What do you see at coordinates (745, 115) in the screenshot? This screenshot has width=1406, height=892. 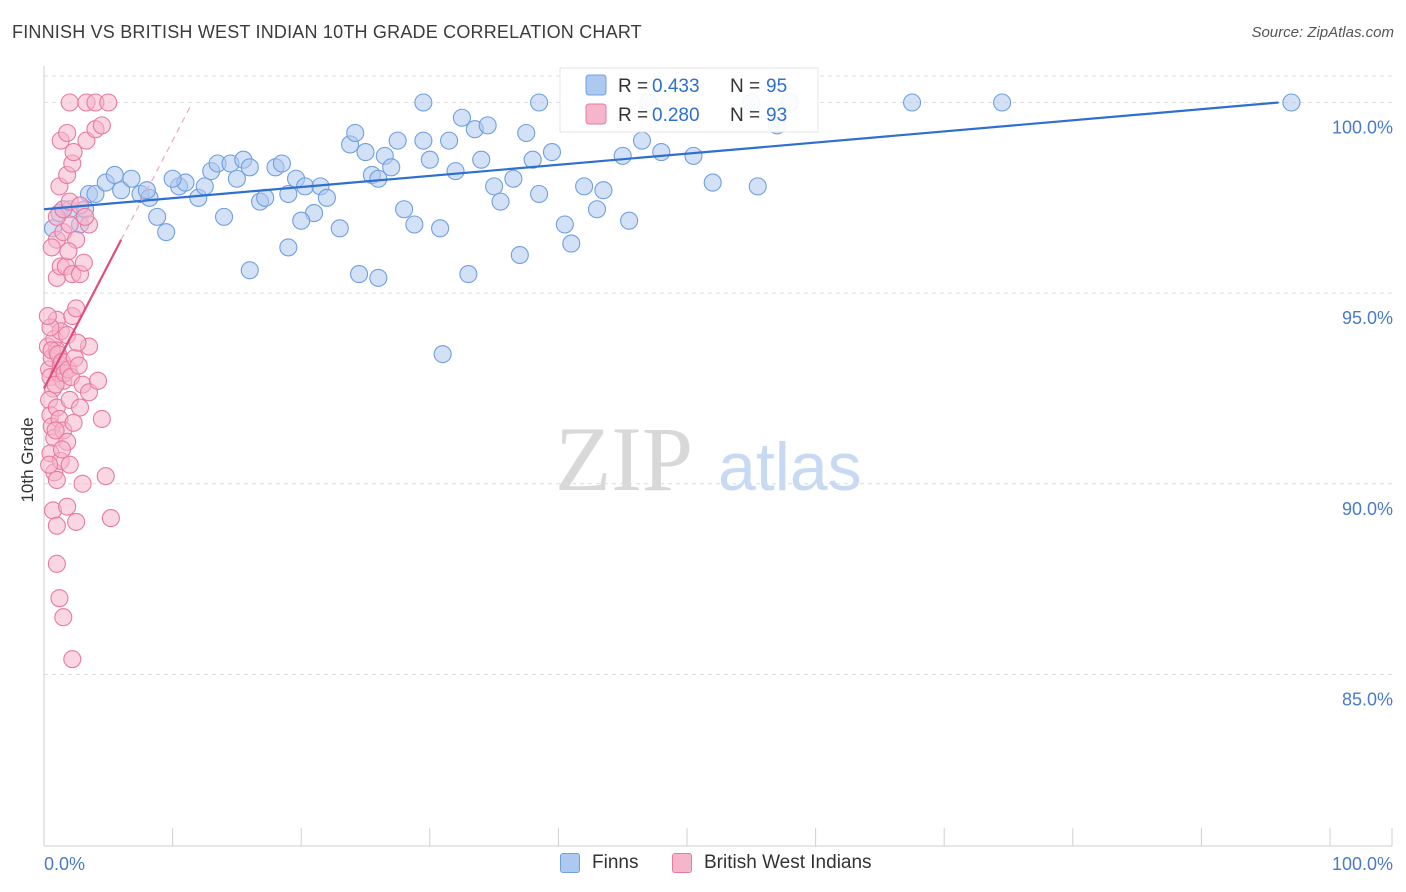 I see `legend-n-label-bwi: N =` at bounding box center [745, 115].